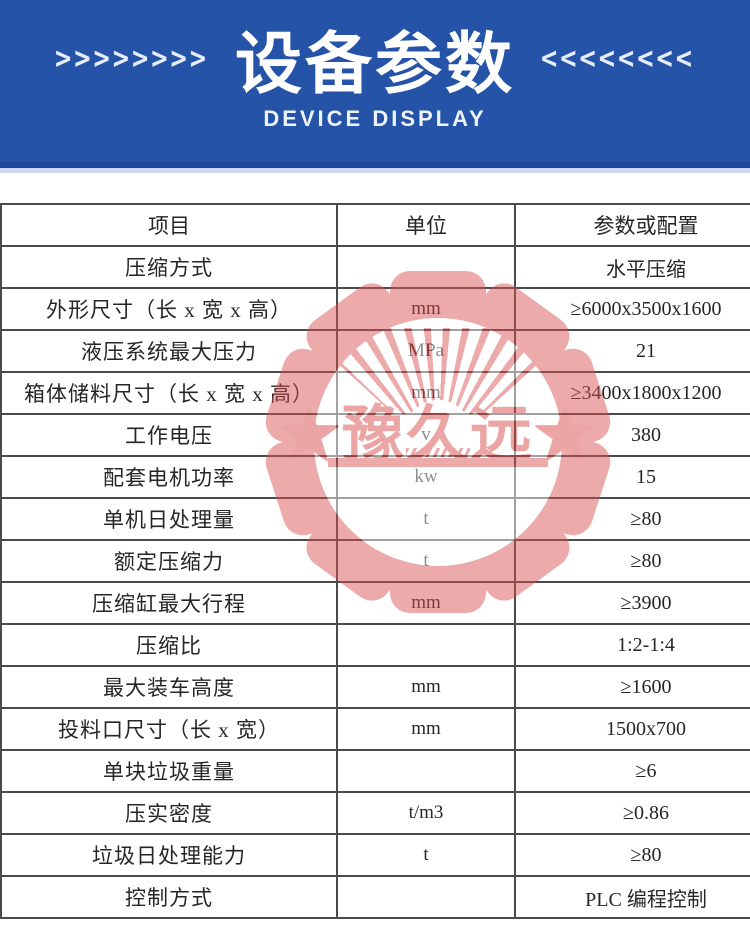 The image size is (750, 950). What do you see at coordinates (632, 435) in the screenshot?
I see `spec-cell-value: 380` at bounding box center [632, 435].